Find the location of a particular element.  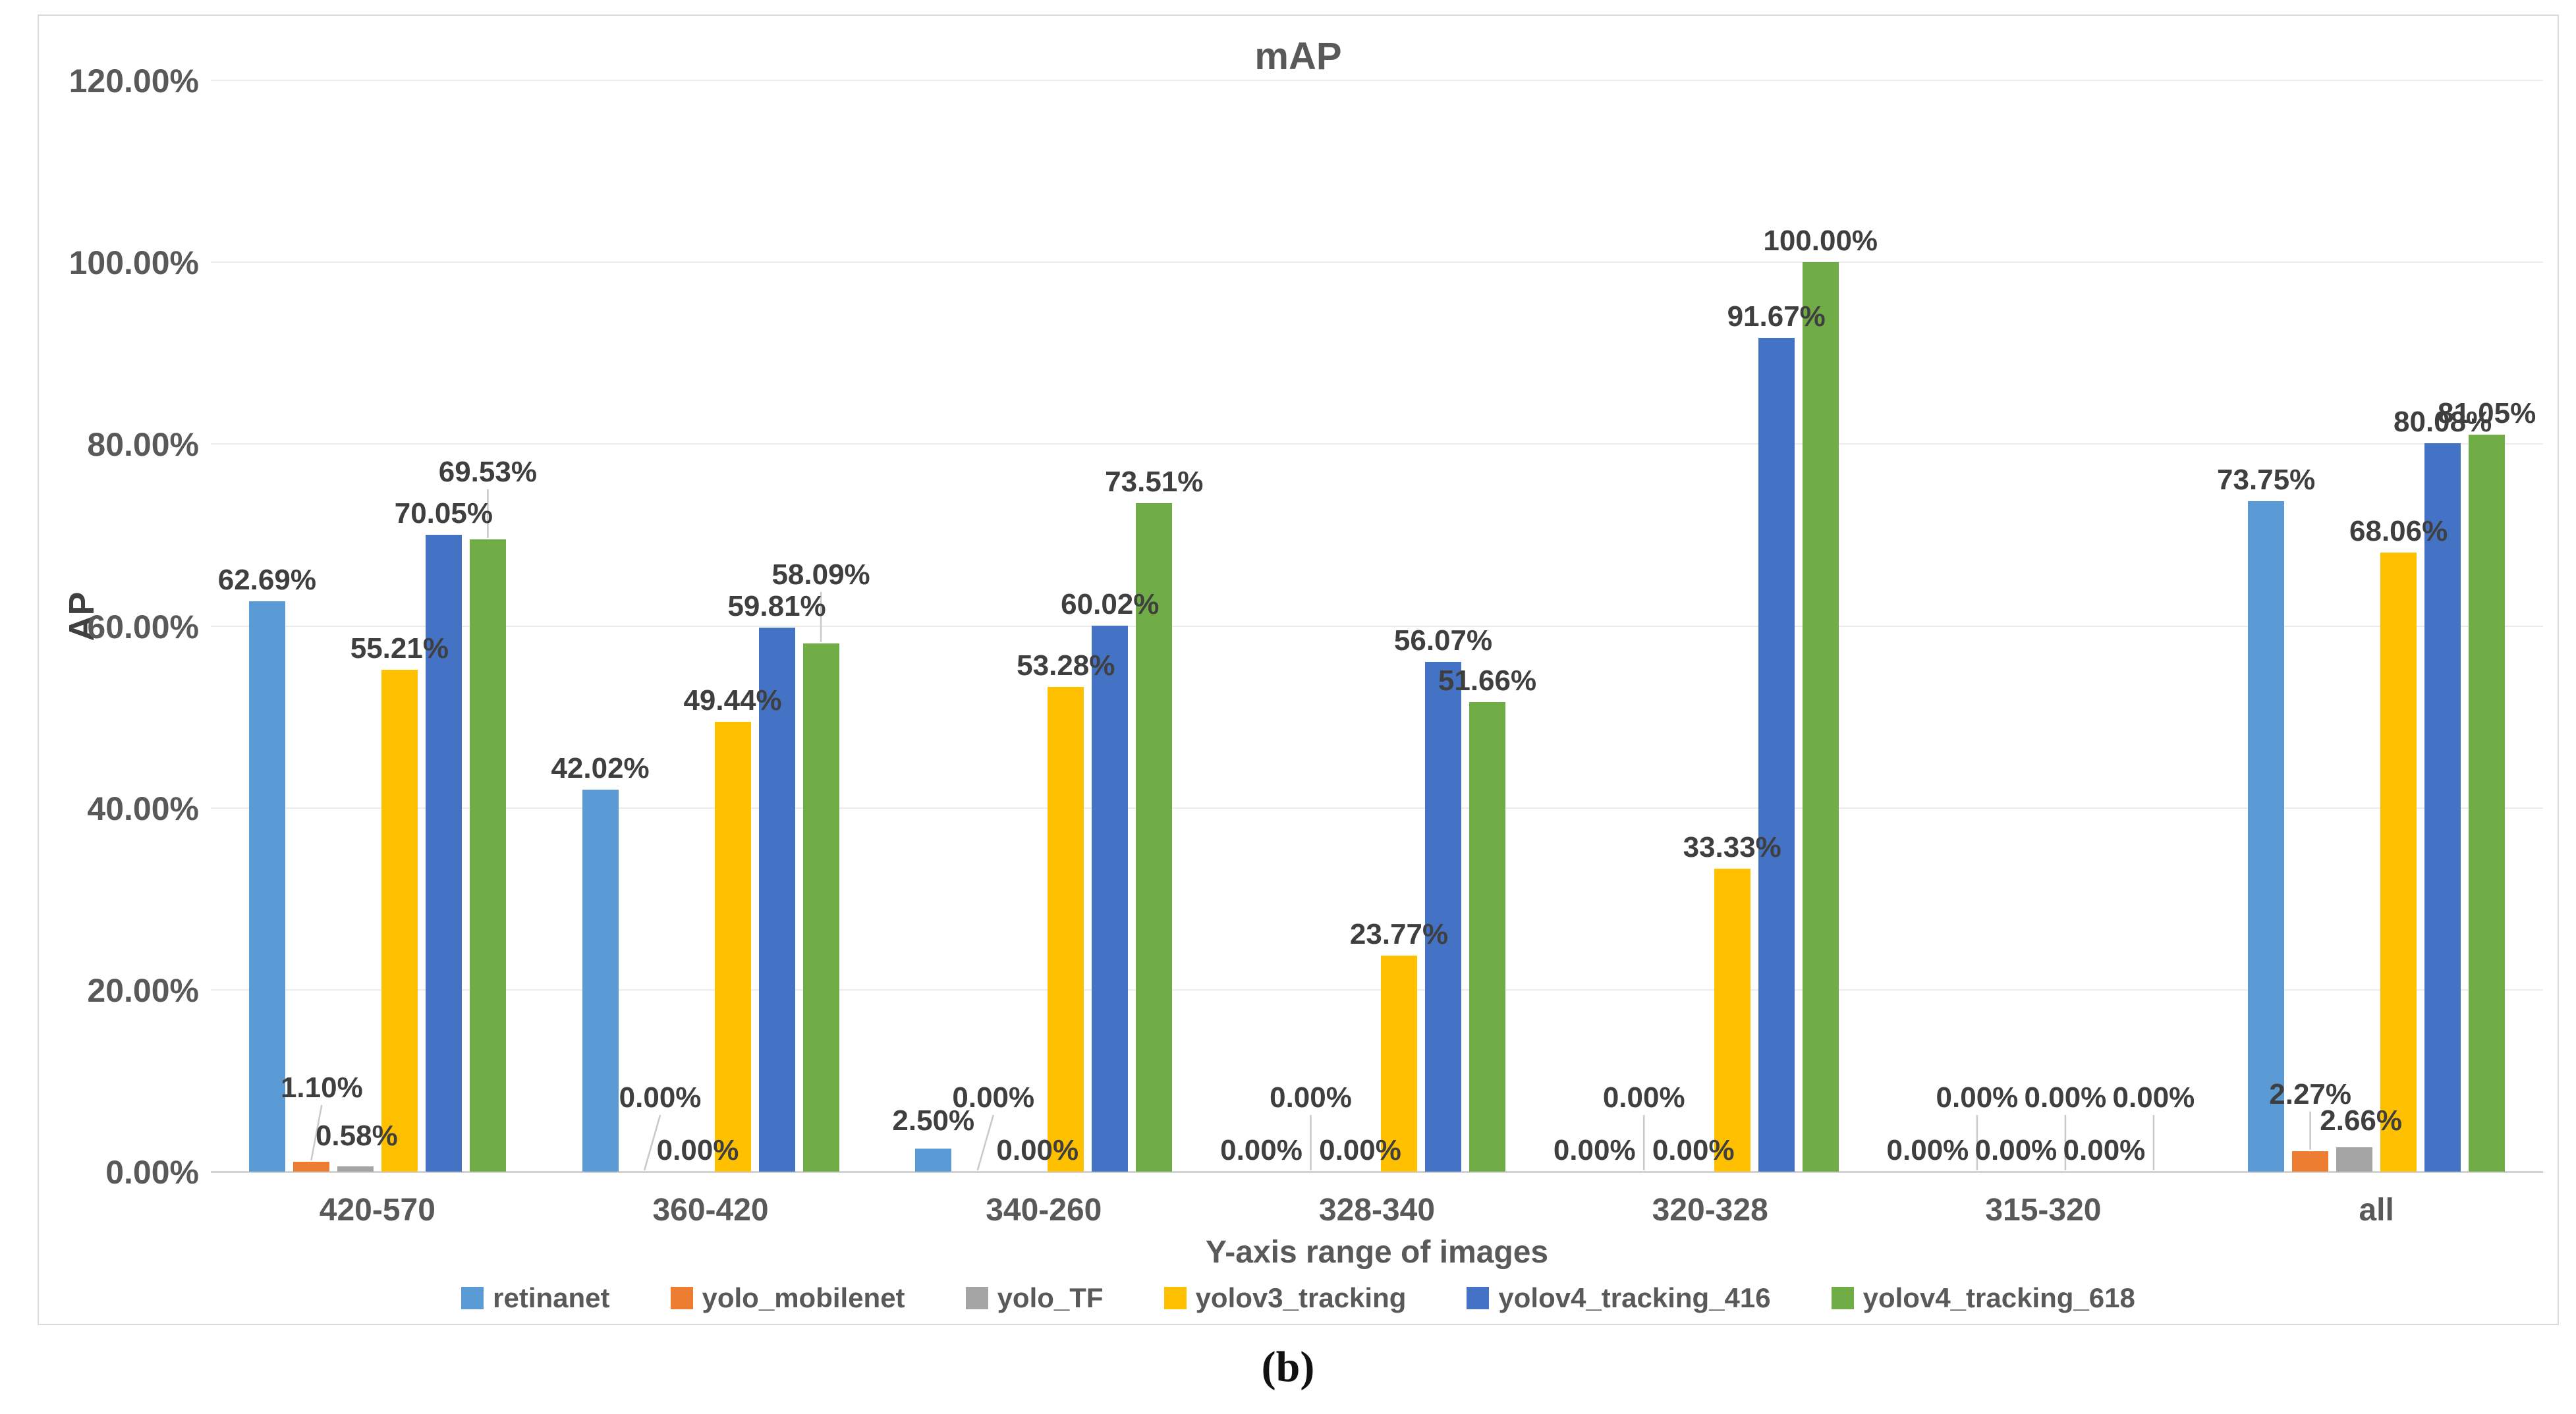

y-tick-label: 60.00% is located at coordinates (143, 626).